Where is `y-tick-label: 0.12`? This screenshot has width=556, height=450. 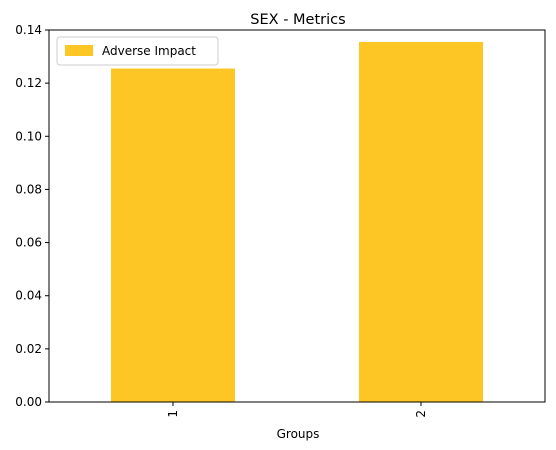
y-tick-label: 0.12 is located at coordinates (28, 83).